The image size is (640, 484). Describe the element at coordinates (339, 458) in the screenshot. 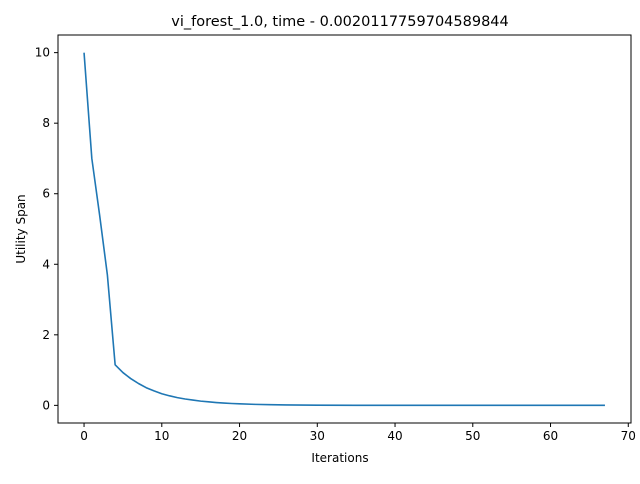

I see `x-axis-label: Iterations` at that location.